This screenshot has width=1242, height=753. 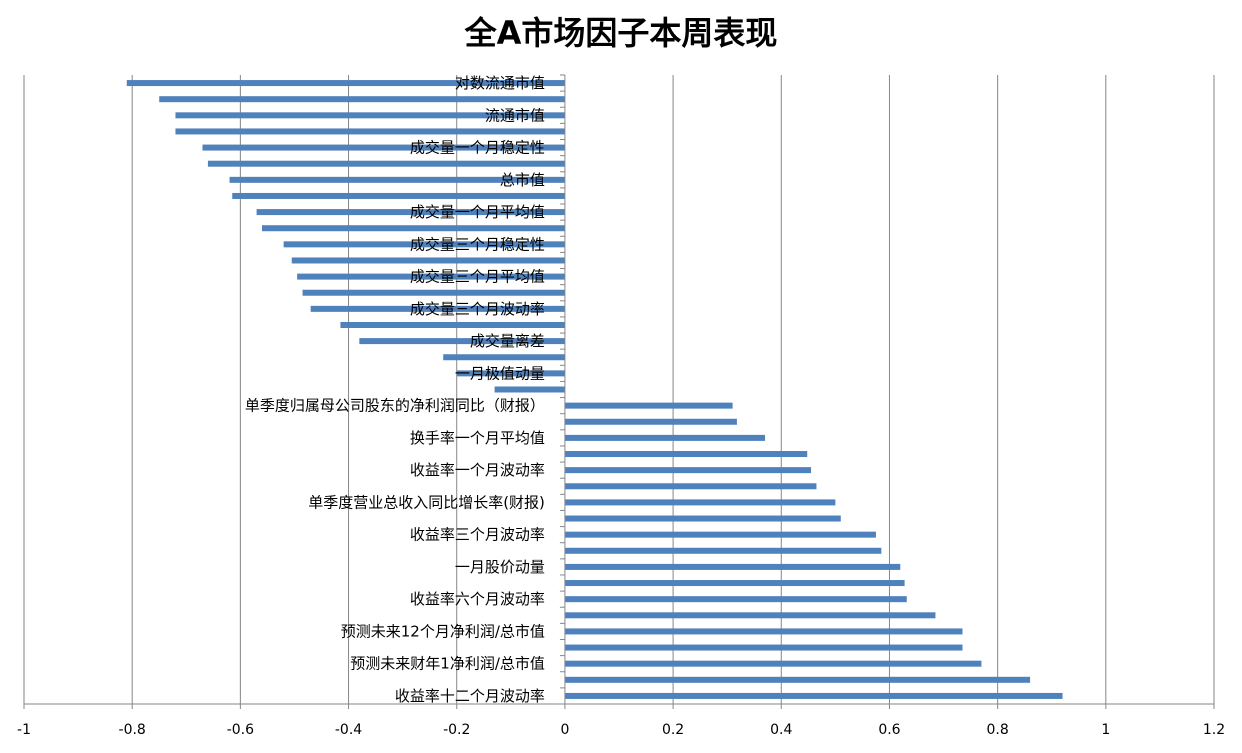 I want to click on x-tick-label: -0.4, so click(x=348, y=730).